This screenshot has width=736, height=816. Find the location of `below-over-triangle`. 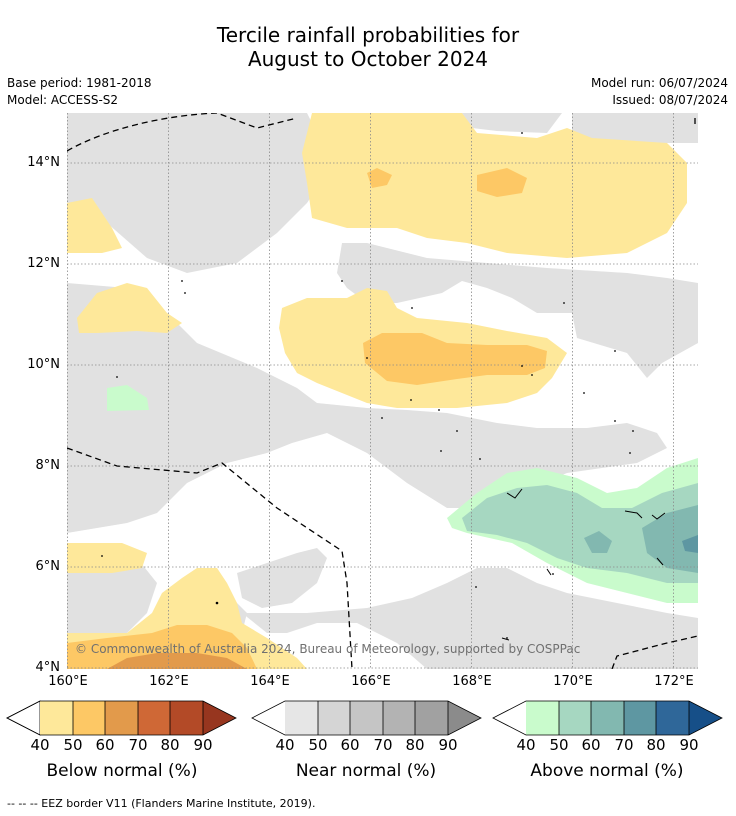

below-over-triangle is located at coordinates (219, 718).